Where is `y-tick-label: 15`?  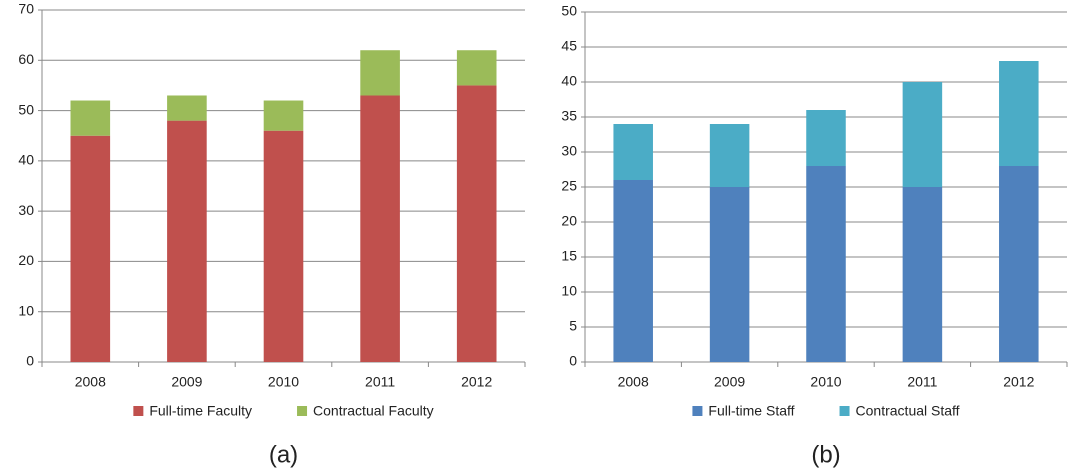 y-tick-label: 15 is located at coordinates (569, 256).